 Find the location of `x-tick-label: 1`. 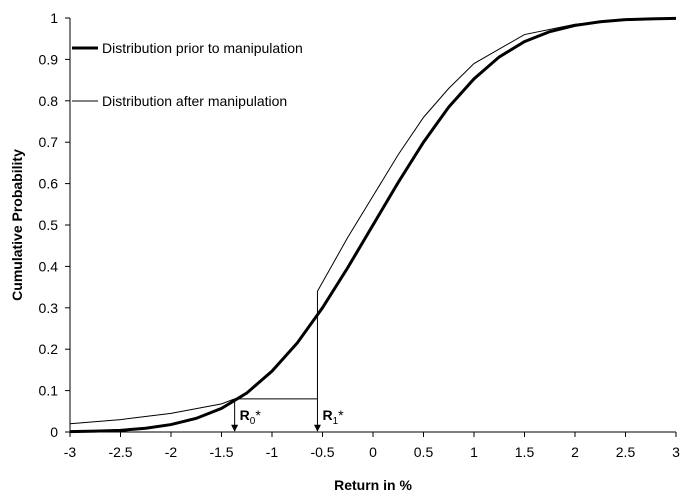

x-tick-label: 1 is located at coordinates (474, 452).